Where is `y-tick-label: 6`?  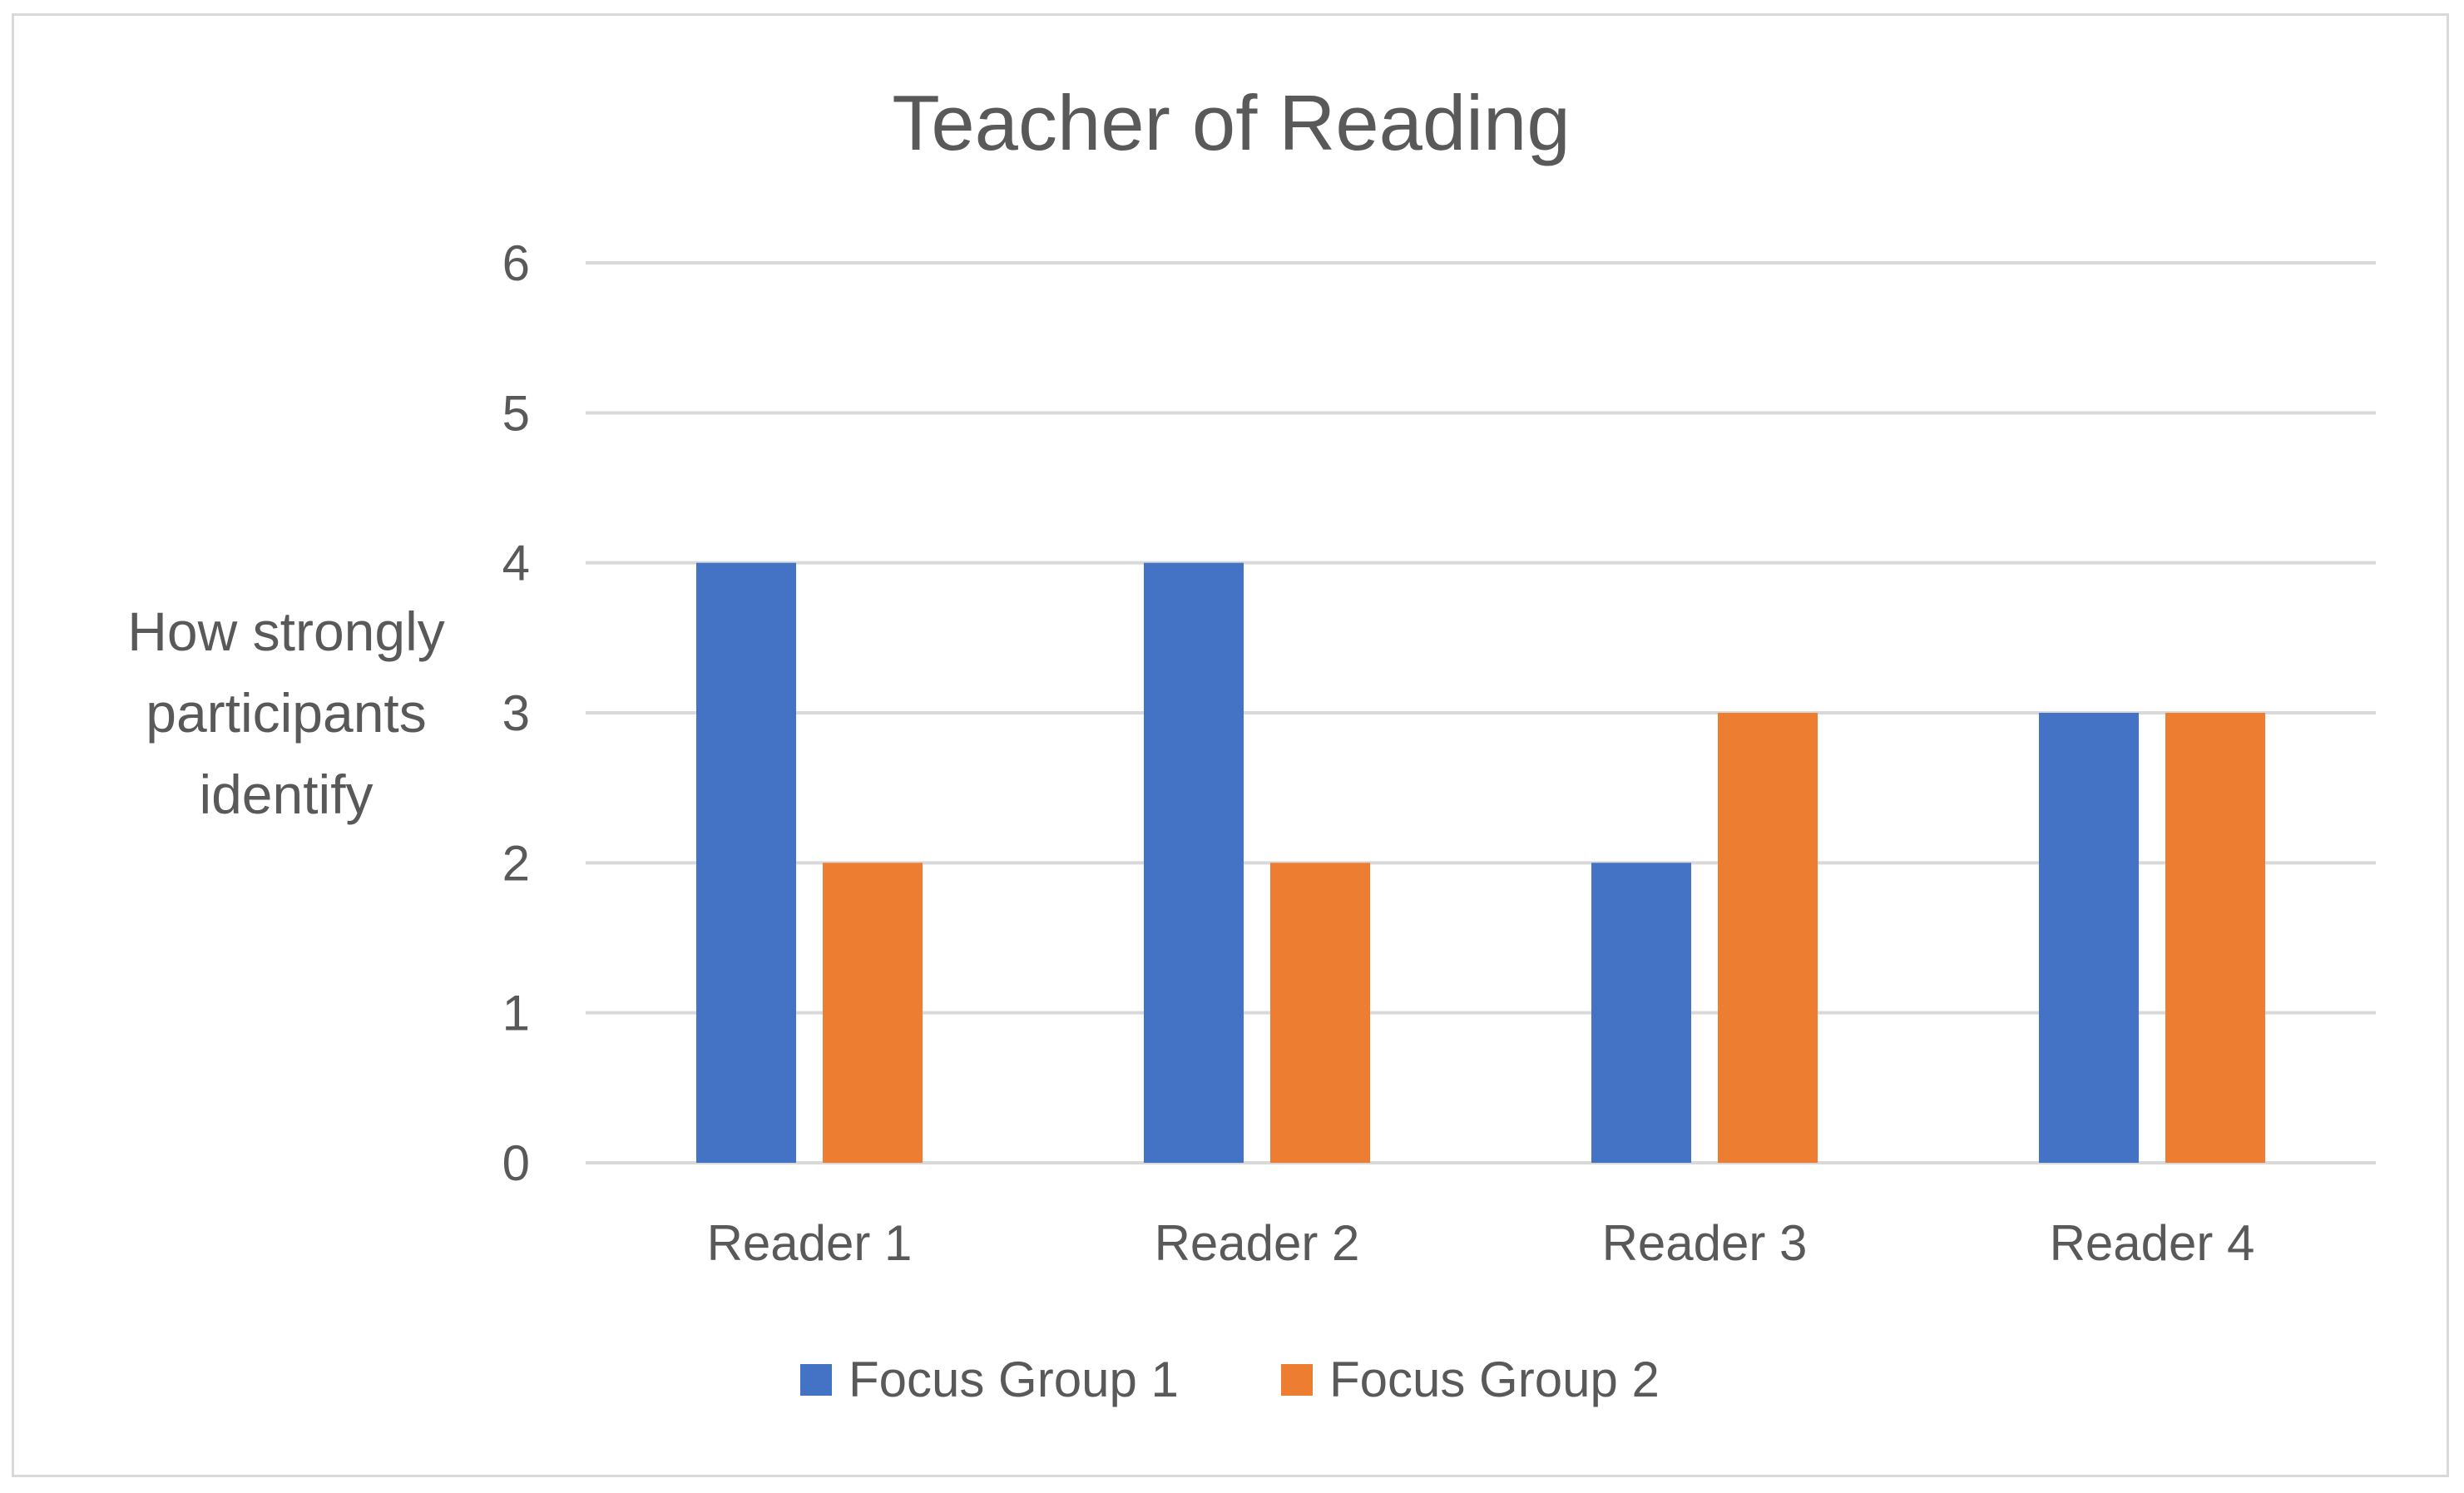
y-tick-label: 6 is located at coordinates (516, 263).